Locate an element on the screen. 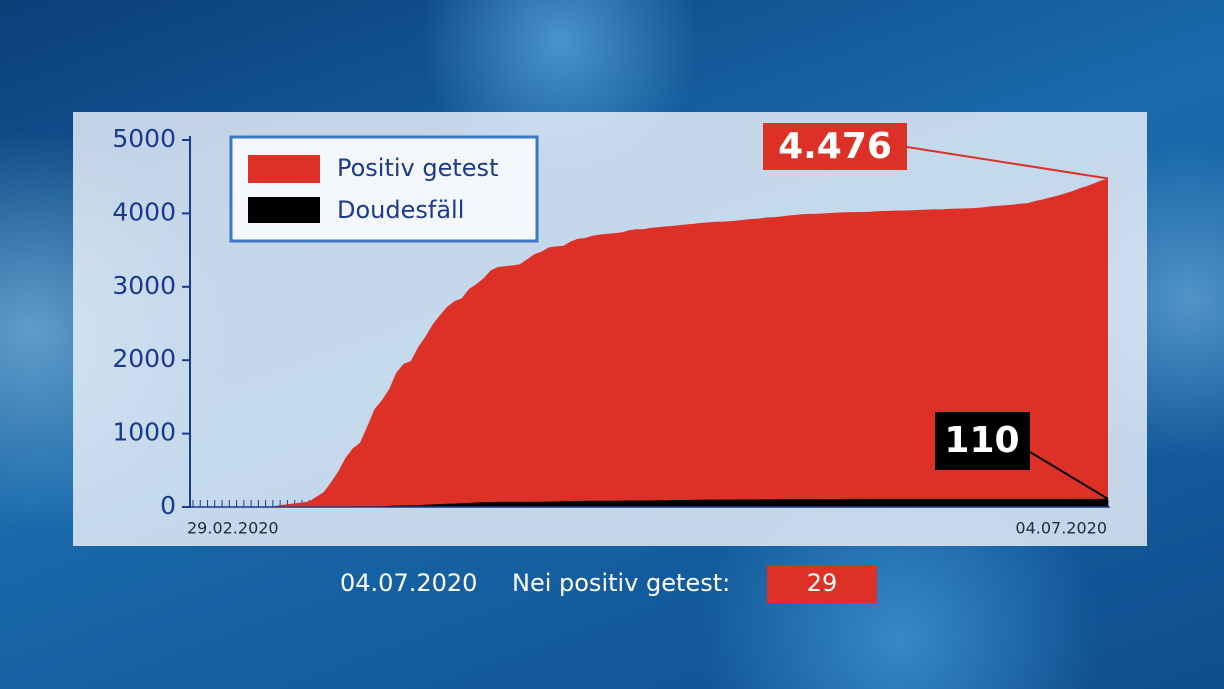 Image resolution: width=1224 pixels, height=689 pixels. footer-label: Nei positiv getest: is located at coordinates (621, 583).